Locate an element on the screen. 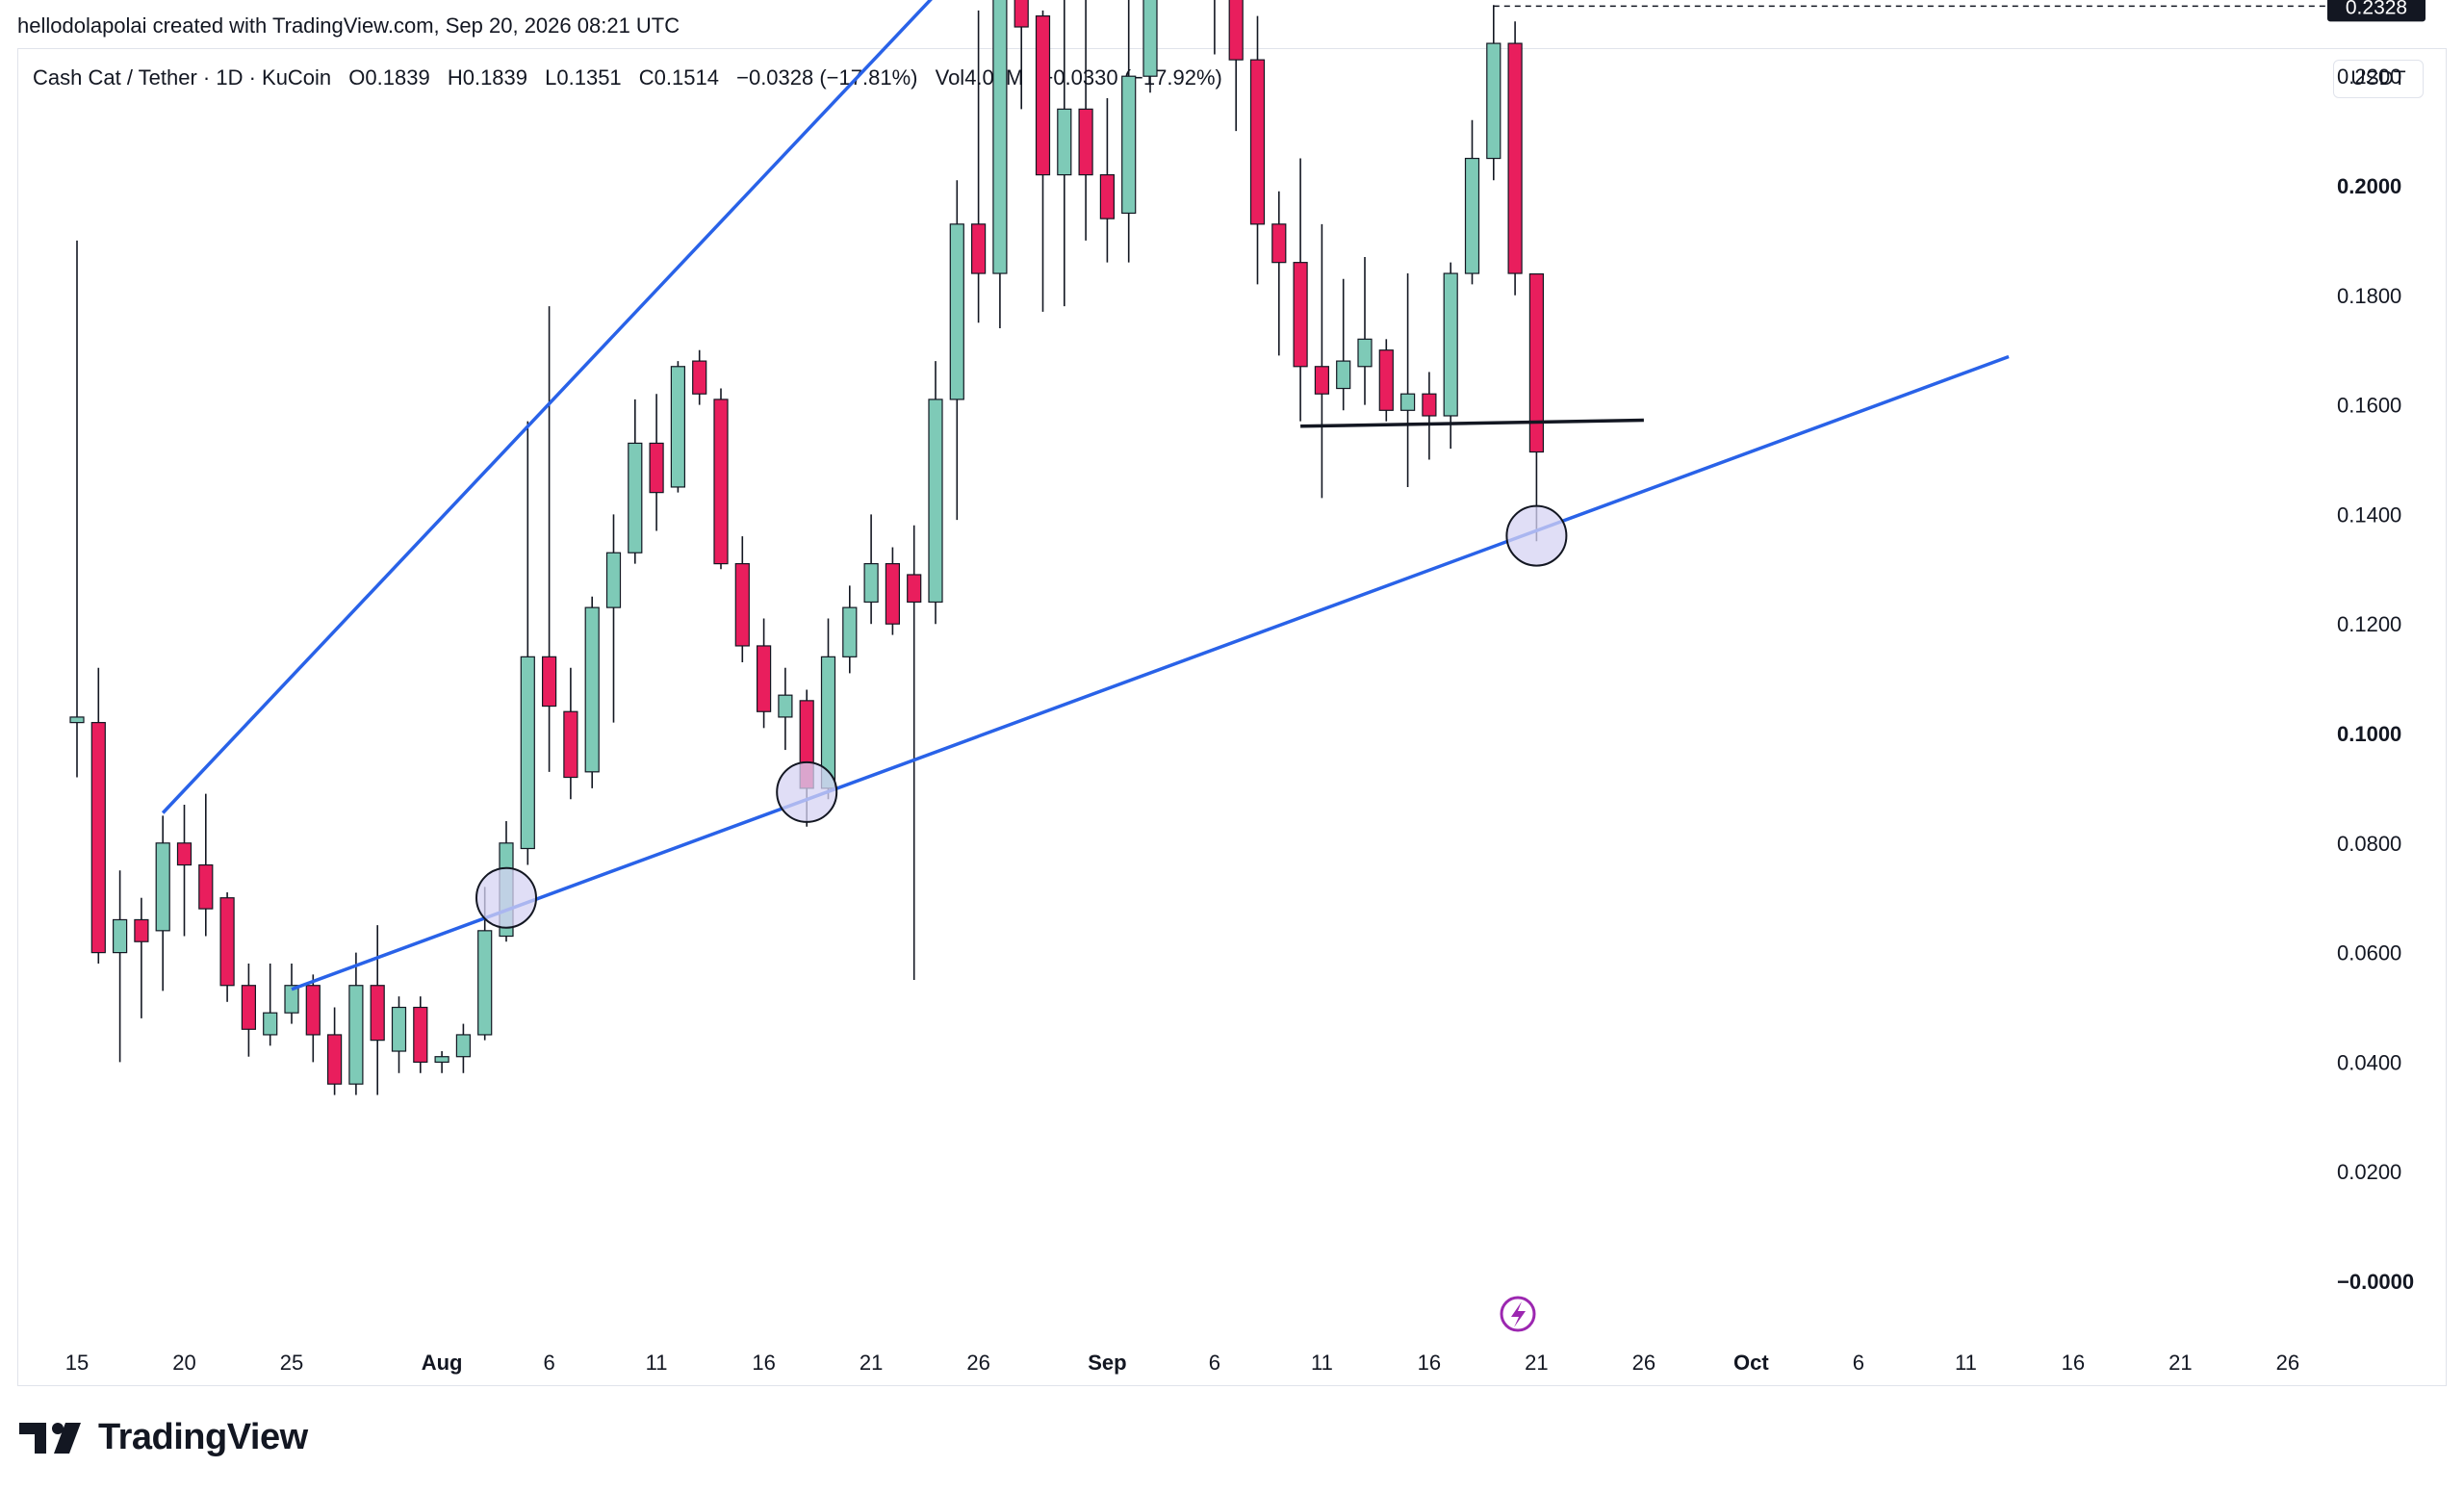 This screenshot has height=1493, width=2464. symbol-label: Cash Cat / Tether · 1D · KuCoin is located at coordinates (182, 77).